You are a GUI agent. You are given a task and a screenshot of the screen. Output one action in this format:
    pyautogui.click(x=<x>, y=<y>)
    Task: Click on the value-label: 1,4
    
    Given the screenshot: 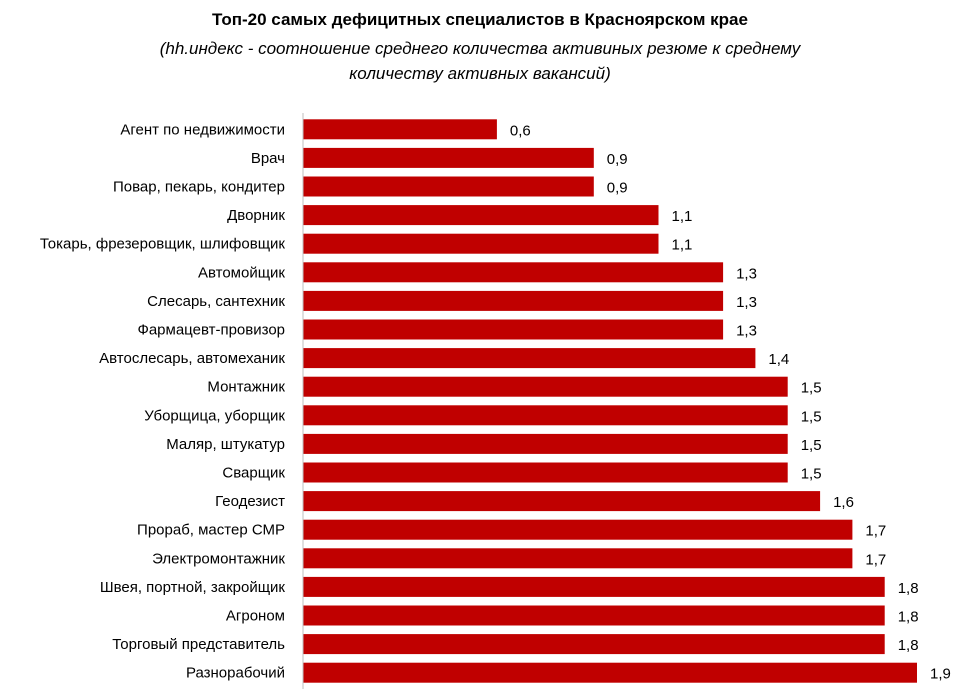 What is the action you would take?
    pyautogui.click(x=778, y=359)
    